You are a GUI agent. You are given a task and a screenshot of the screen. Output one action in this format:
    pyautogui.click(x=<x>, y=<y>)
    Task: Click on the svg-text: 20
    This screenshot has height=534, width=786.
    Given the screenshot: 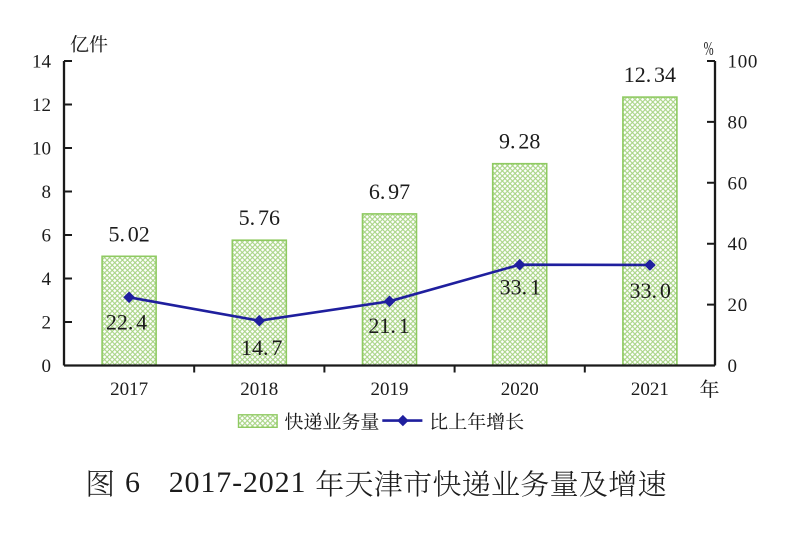 What is the action you would take?
    pyautogui.click(x=738, y=305)
    